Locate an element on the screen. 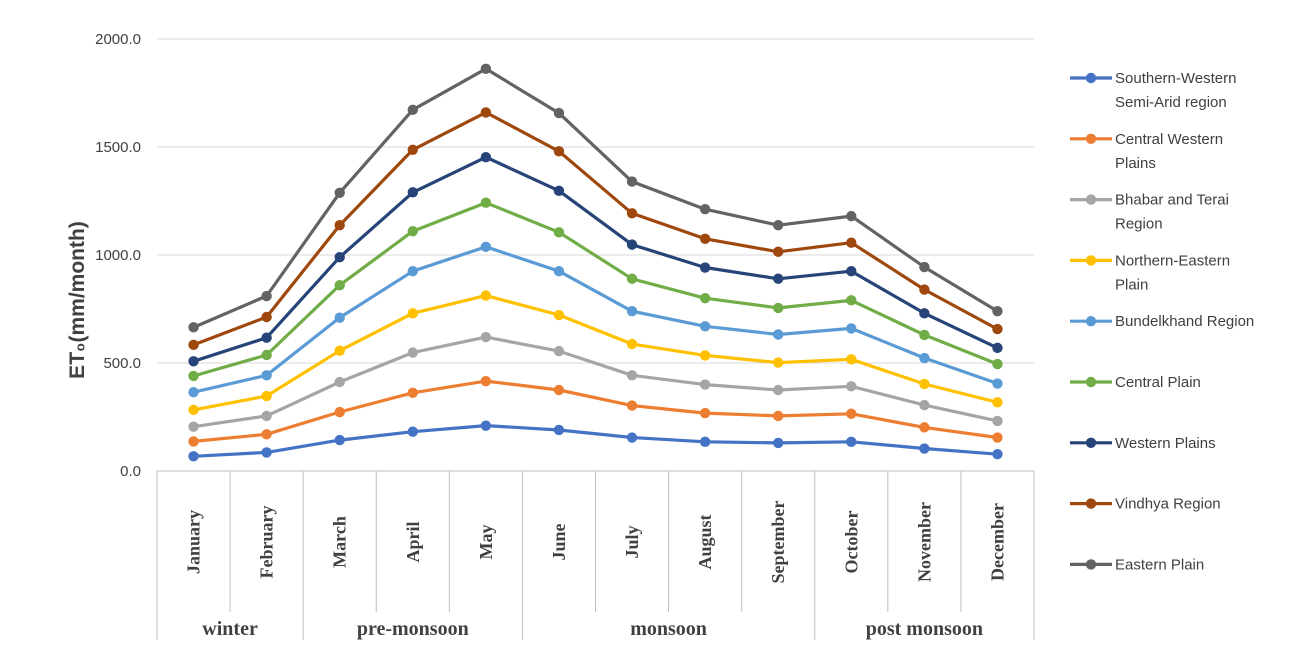 The image size is (1293, 650). legend-label: Vindhya Region is located at coordinates (1168, 504).